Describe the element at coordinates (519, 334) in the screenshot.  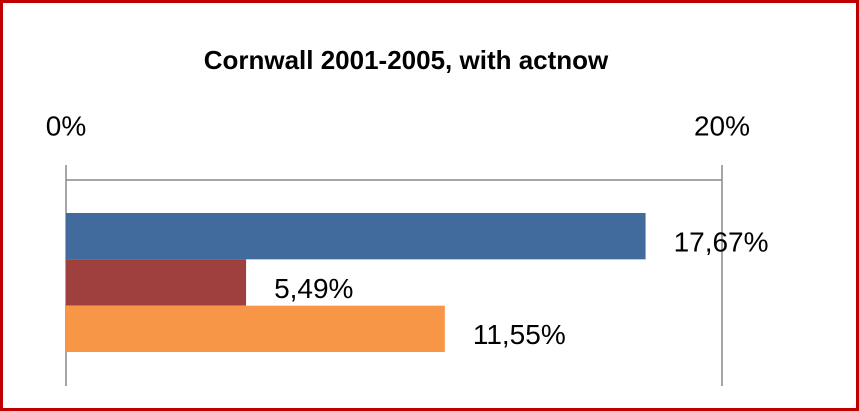
I see `value-label: 11,55%` at that location.